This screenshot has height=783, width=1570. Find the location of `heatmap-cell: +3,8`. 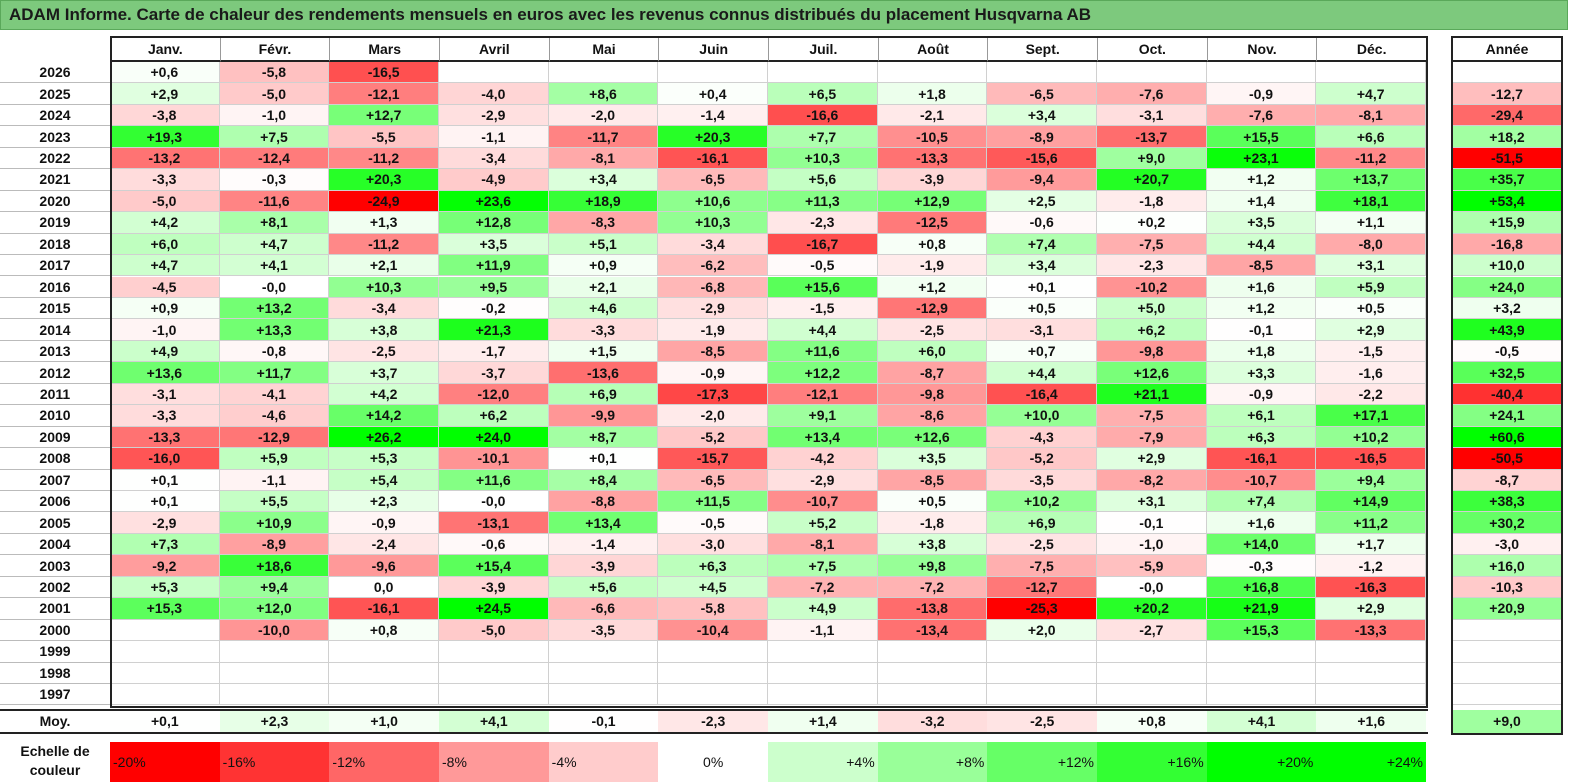

heatmap-cell: +3,8 is located at coordinates (932, 544).